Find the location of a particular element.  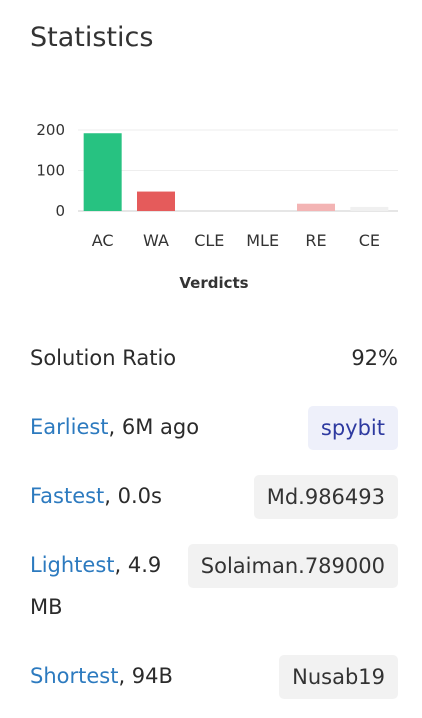

x-tick-label-ce: CE is located at coordinates (369, 240).